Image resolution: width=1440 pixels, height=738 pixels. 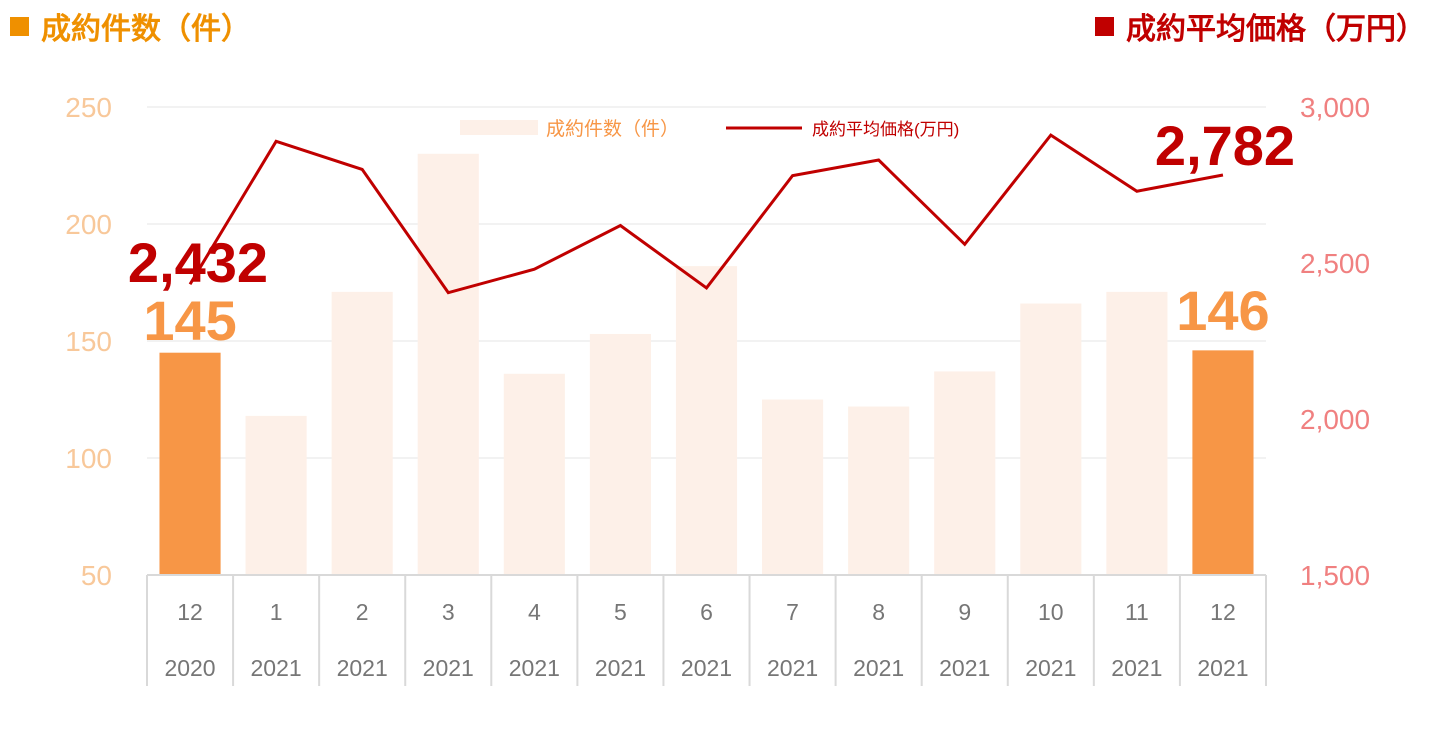 What do you see at coordinates (620, 612) in the screenshot?
I see `category-month-label: 5` at bounding box center [620, 612].